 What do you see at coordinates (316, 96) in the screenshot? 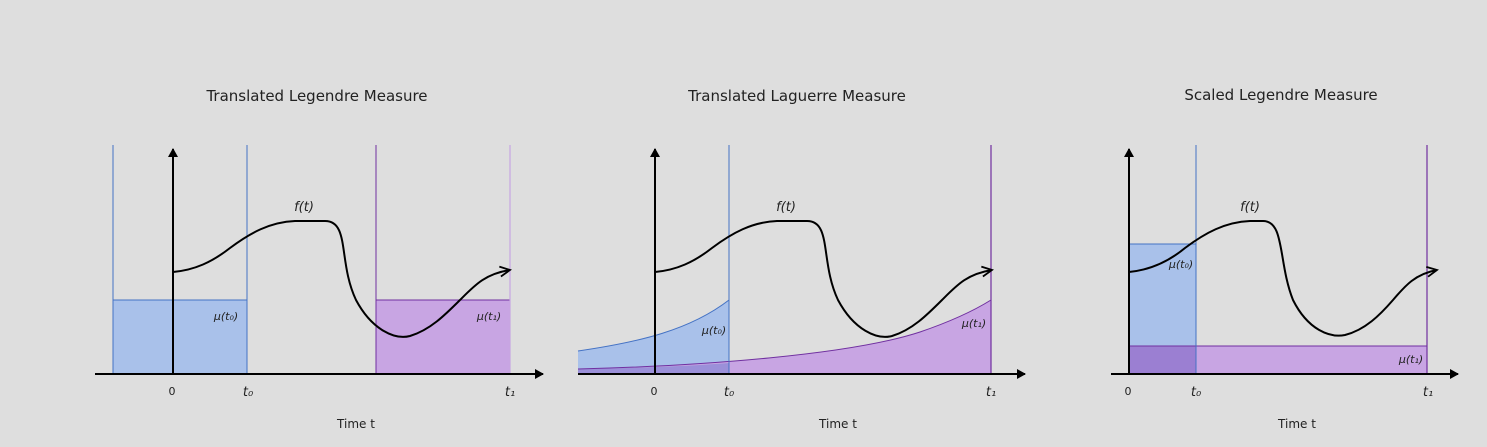
I see `panel-title: Translated Legendre Measure` at bounding box center [316, 96].